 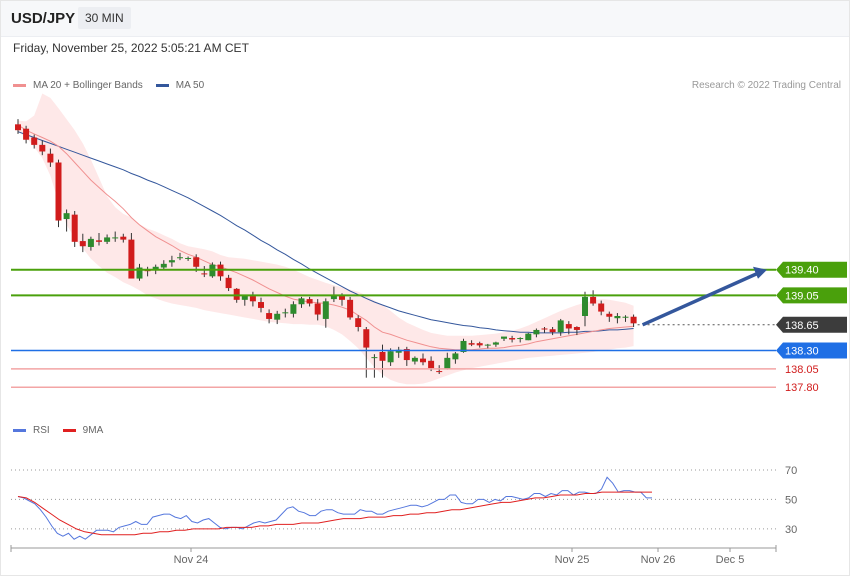 What do you see at coordinates (766, 85) in the screenshot?
I see `credit-text: Research © 2022 Trading Central` at bounding box center [766, 85].